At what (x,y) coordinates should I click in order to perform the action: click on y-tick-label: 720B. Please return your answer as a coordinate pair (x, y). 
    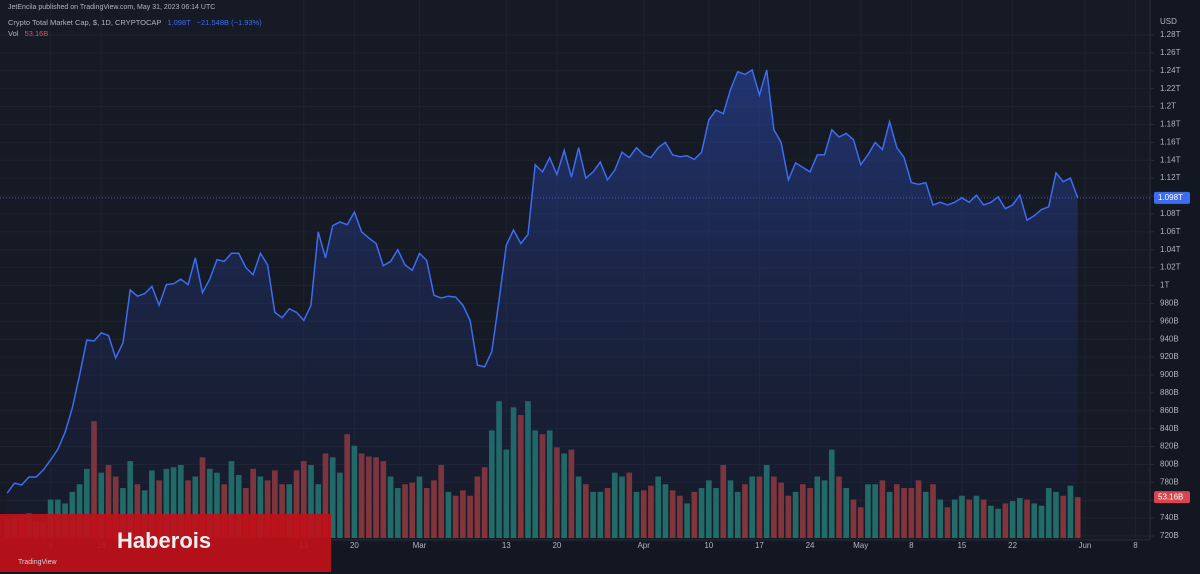
    Looking at the image, I should click on (1169, 535).